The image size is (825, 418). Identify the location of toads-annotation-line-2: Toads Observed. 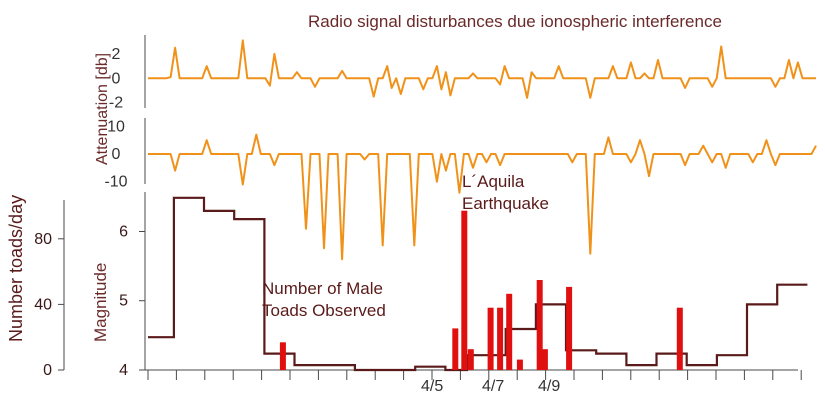
(324, 310).